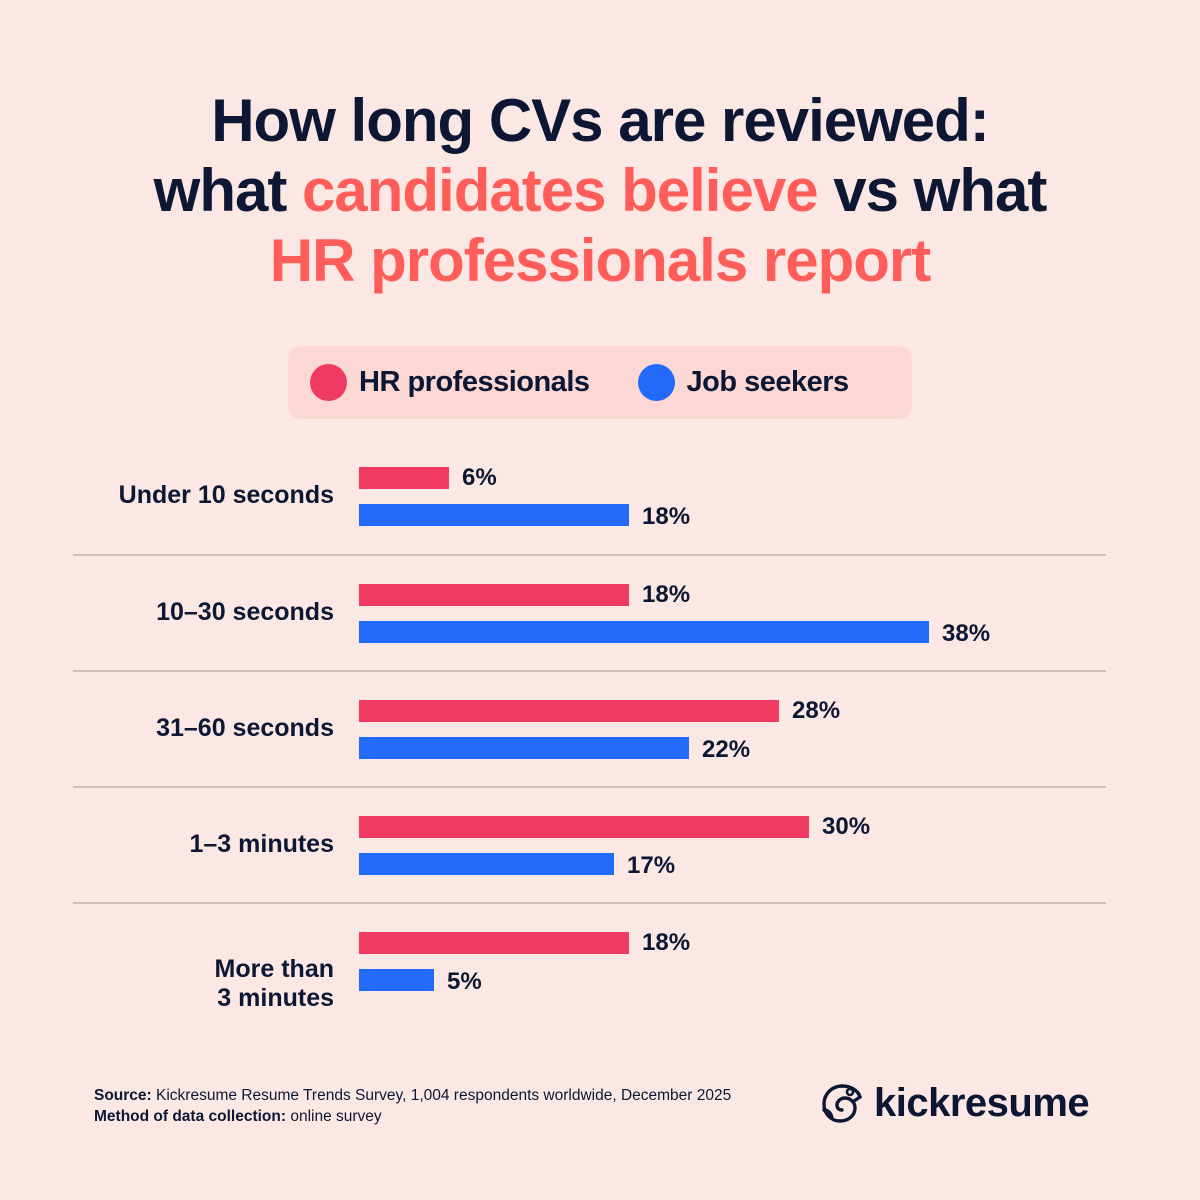 The height and width of the screenshot is (1200, 1200). Describe the element at coordinates (560, 190) in the screenshot. I see `title-accent-candidates: candidates believe` at that location.